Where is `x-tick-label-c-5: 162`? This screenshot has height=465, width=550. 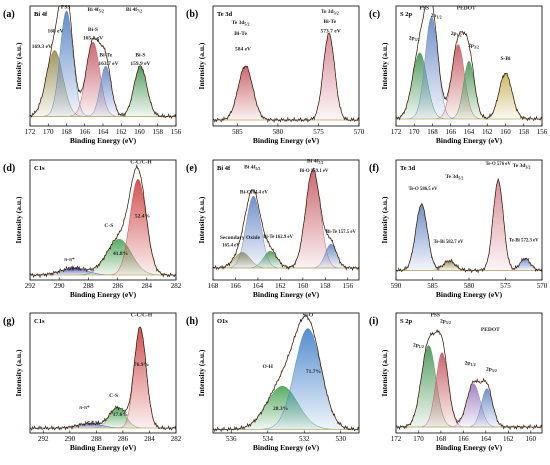 x-tick-label-c-5: 162 is located at coordinates (487, 132).